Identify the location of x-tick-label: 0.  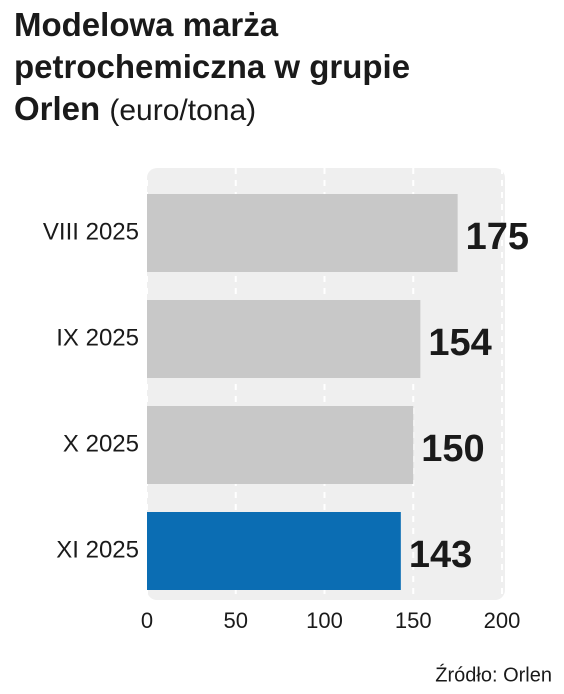
(147, 620).